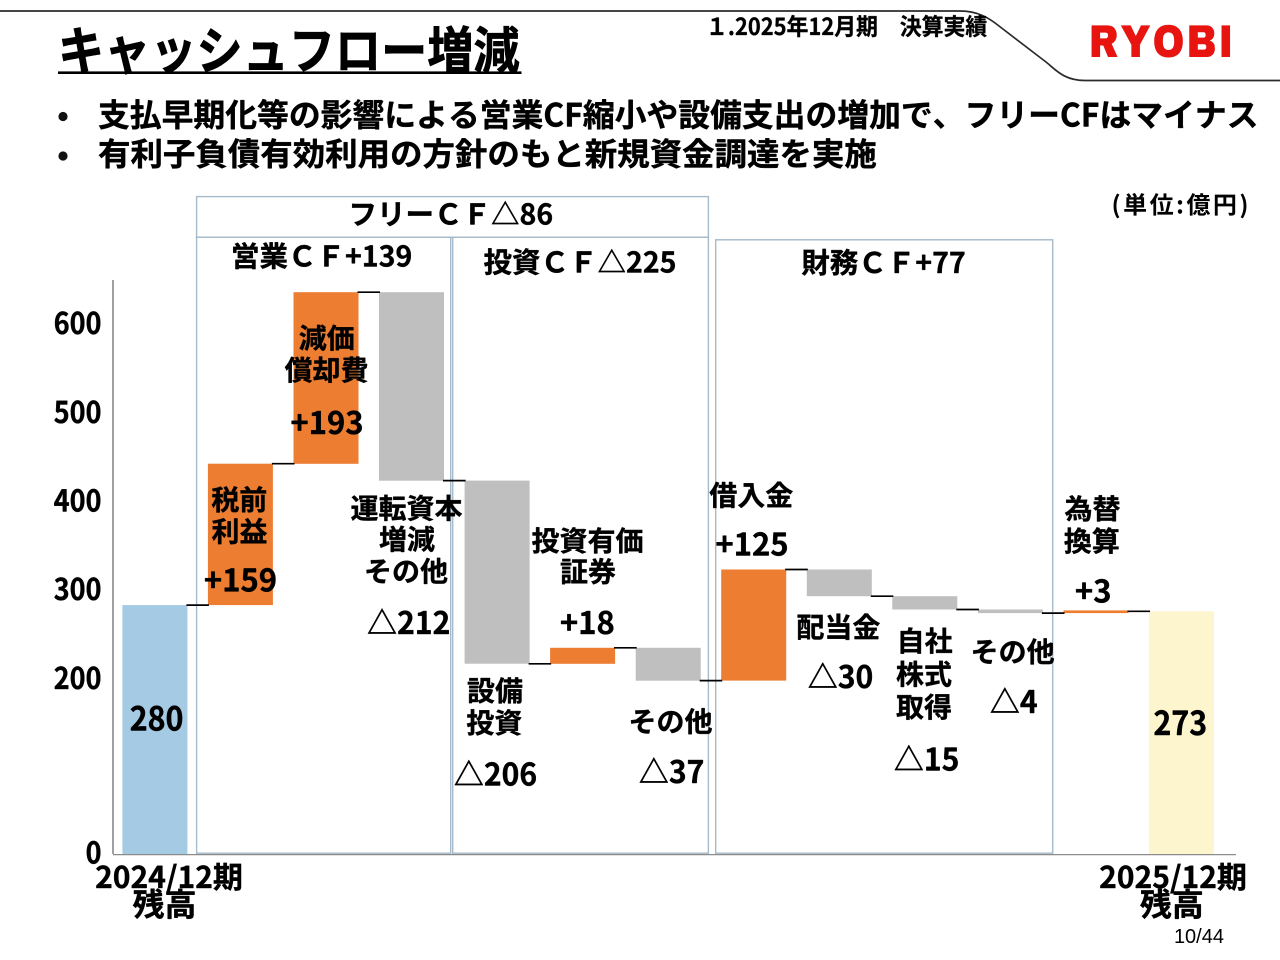 The width and height of the screenshot is (1280, 960). What do you see at coordinates (1199, 937) in the screenshot?
I see `svg-text: 10/44` at bounding box center [1199, 937].